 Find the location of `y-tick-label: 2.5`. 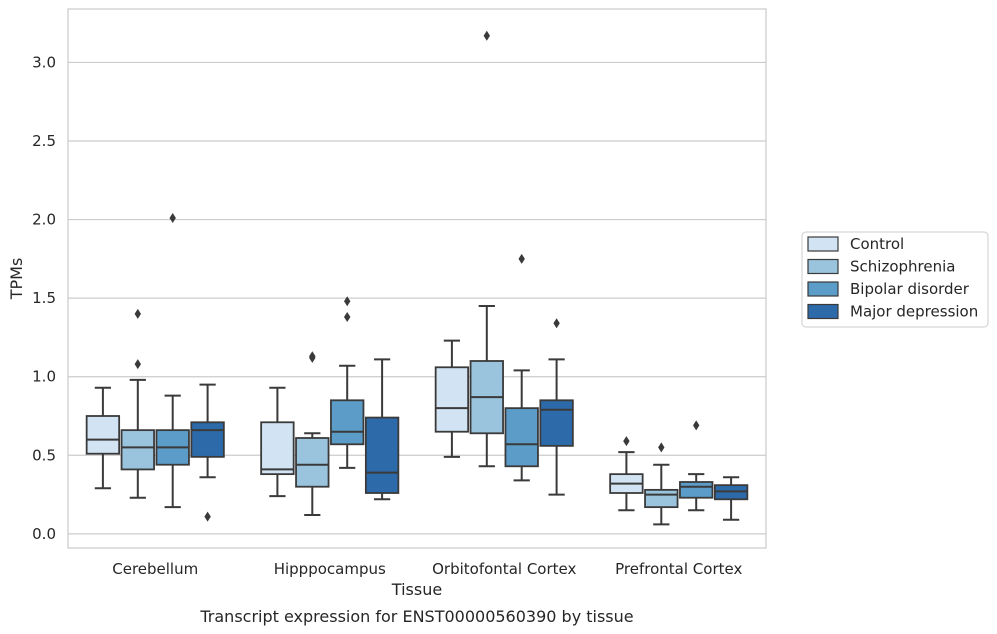

y-tick-label: 2.5 is located at coordinates (44, 141).